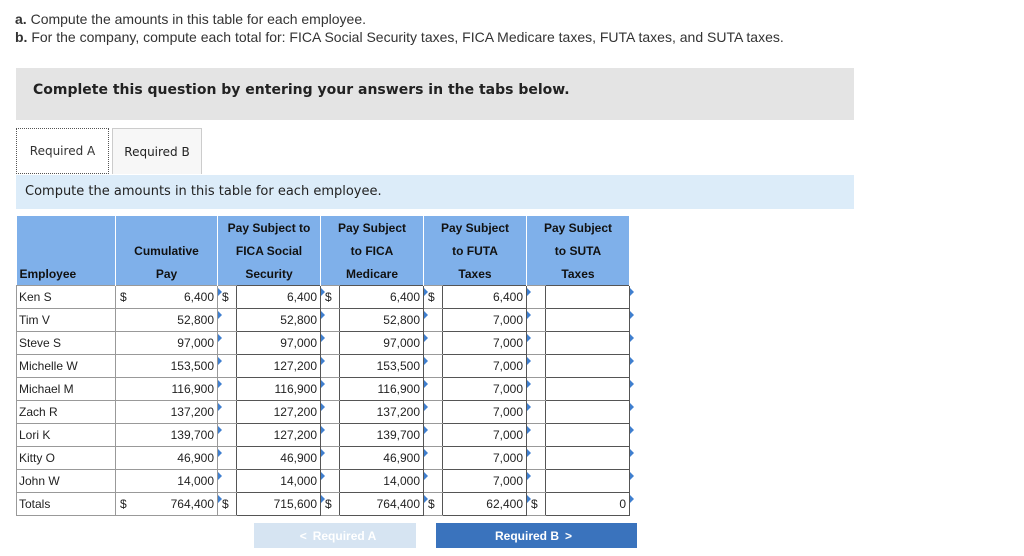 This screenshot has width=1024, height=556. What do you see at coordinates (381, 458) in the screenshot?
I see `med-cell: 46,900` at bounding box center [381, 458].